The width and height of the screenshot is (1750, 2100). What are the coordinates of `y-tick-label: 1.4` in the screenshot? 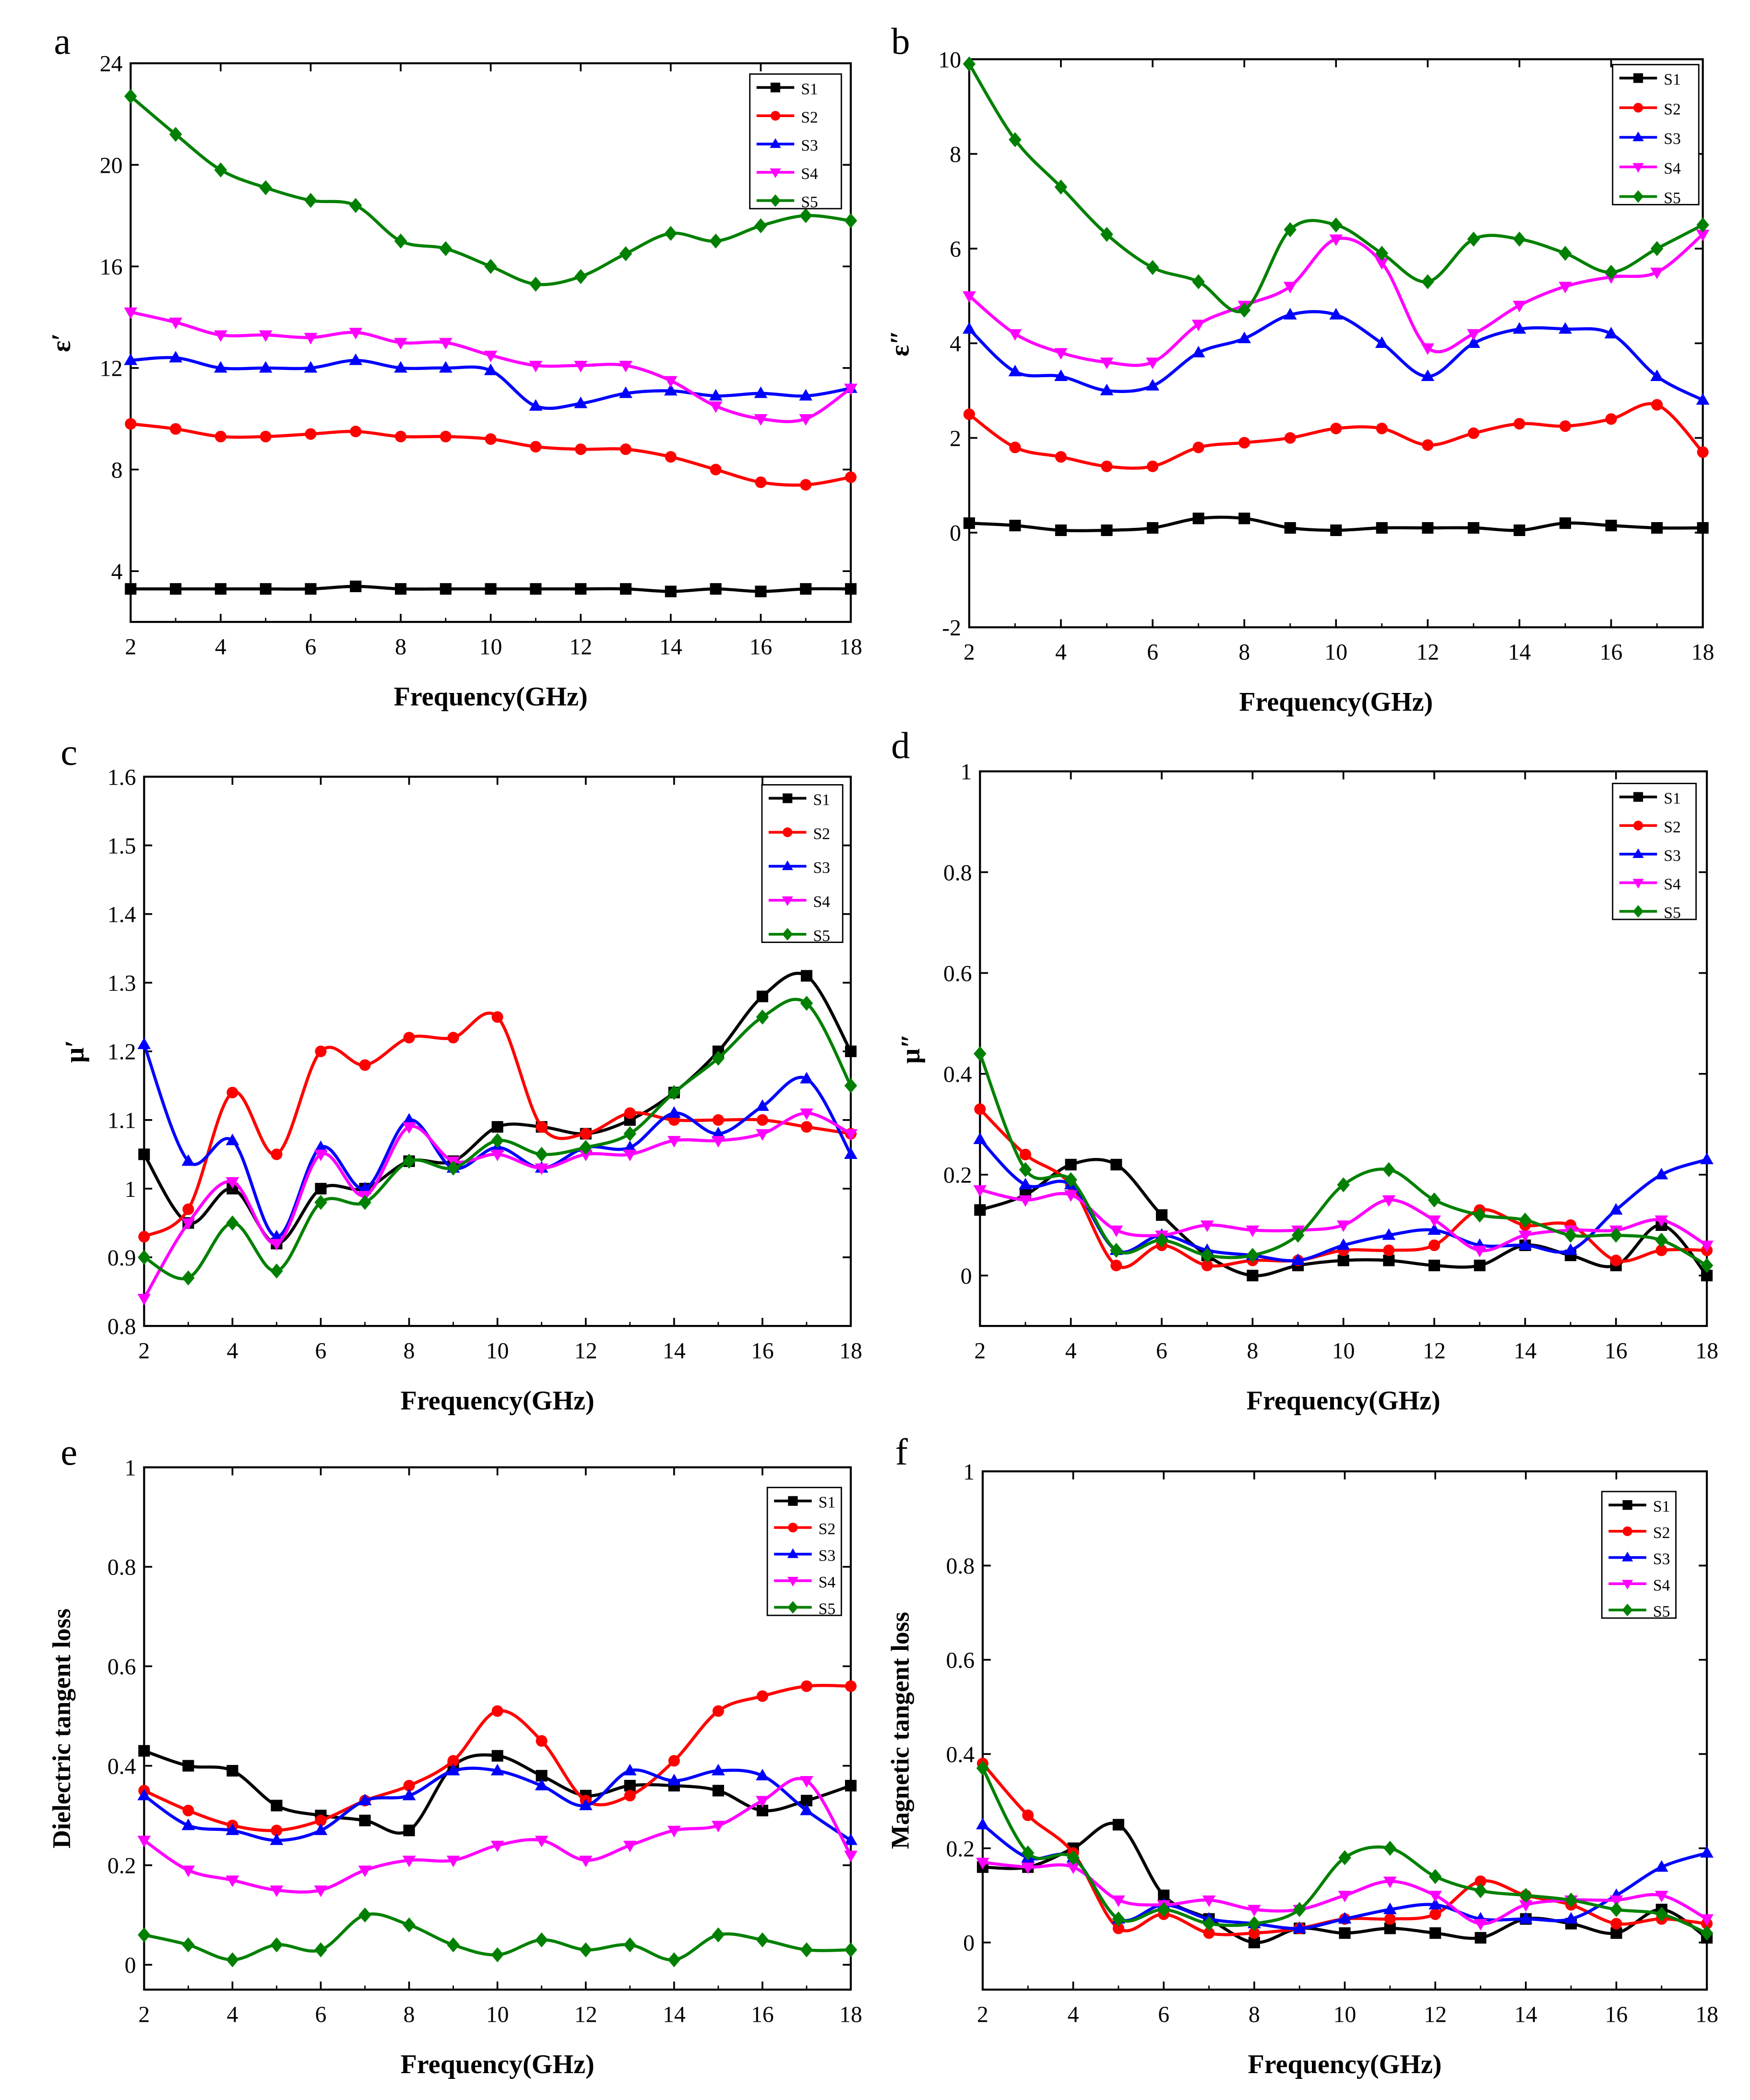 It's located at (122, 916).